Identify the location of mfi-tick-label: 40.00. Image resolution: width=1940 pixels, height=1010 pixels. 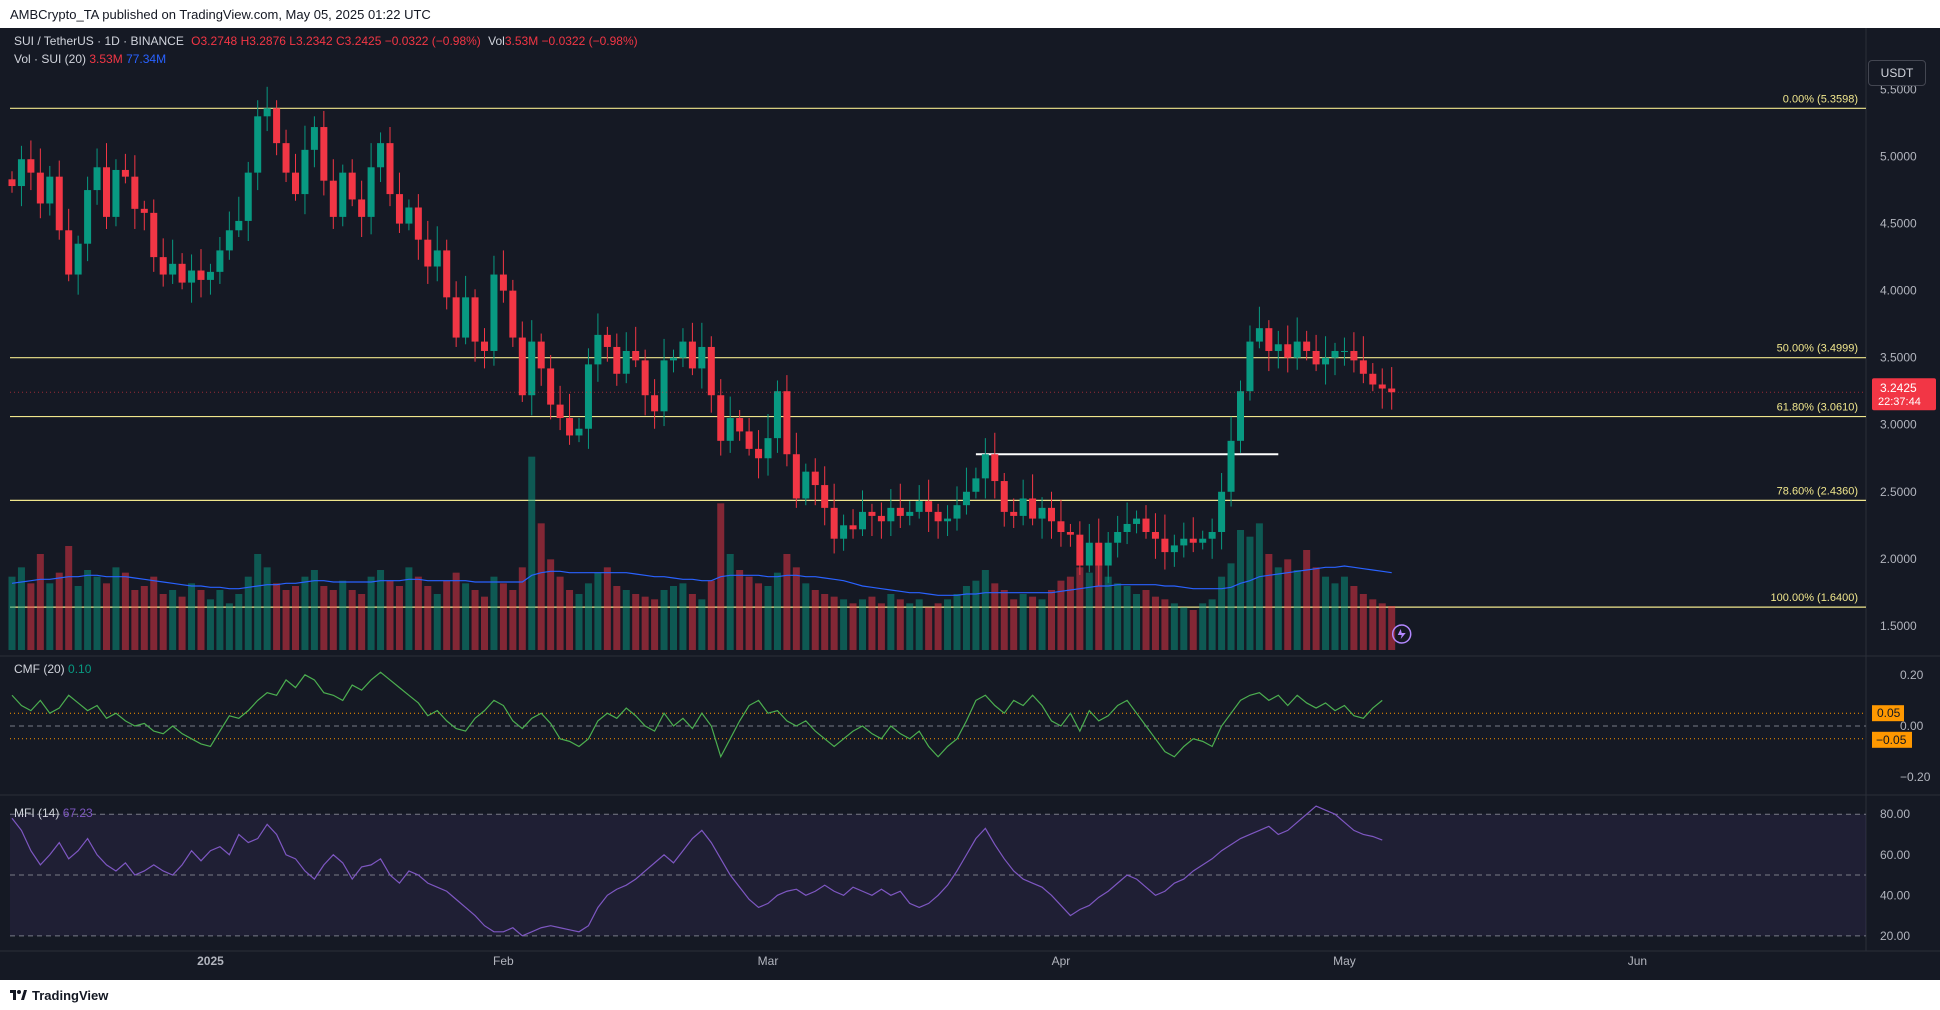
(1895, 895).